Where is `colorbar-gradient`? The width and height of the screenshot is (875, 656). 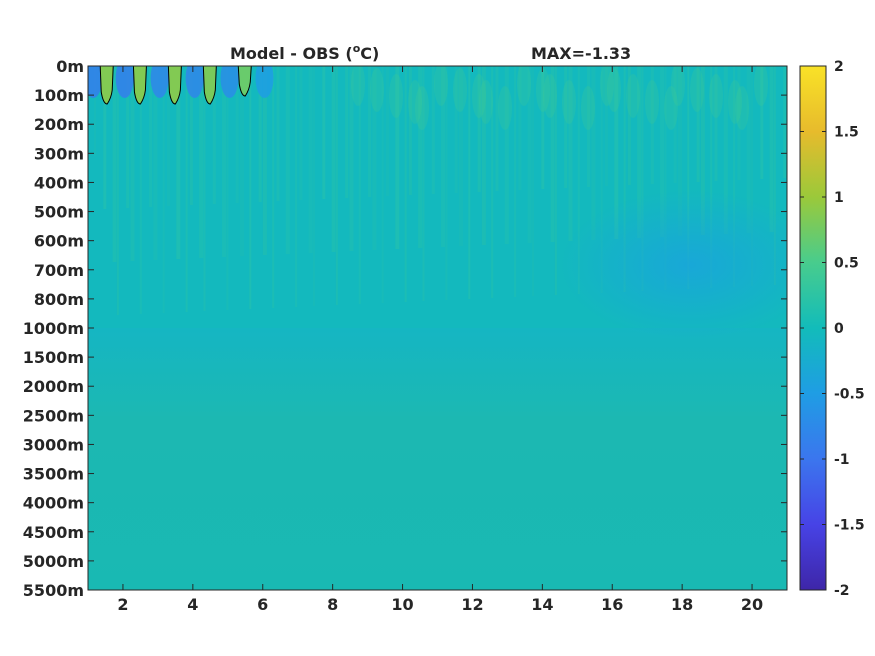 colorbar-gradient is located at coordinates (813, 328).